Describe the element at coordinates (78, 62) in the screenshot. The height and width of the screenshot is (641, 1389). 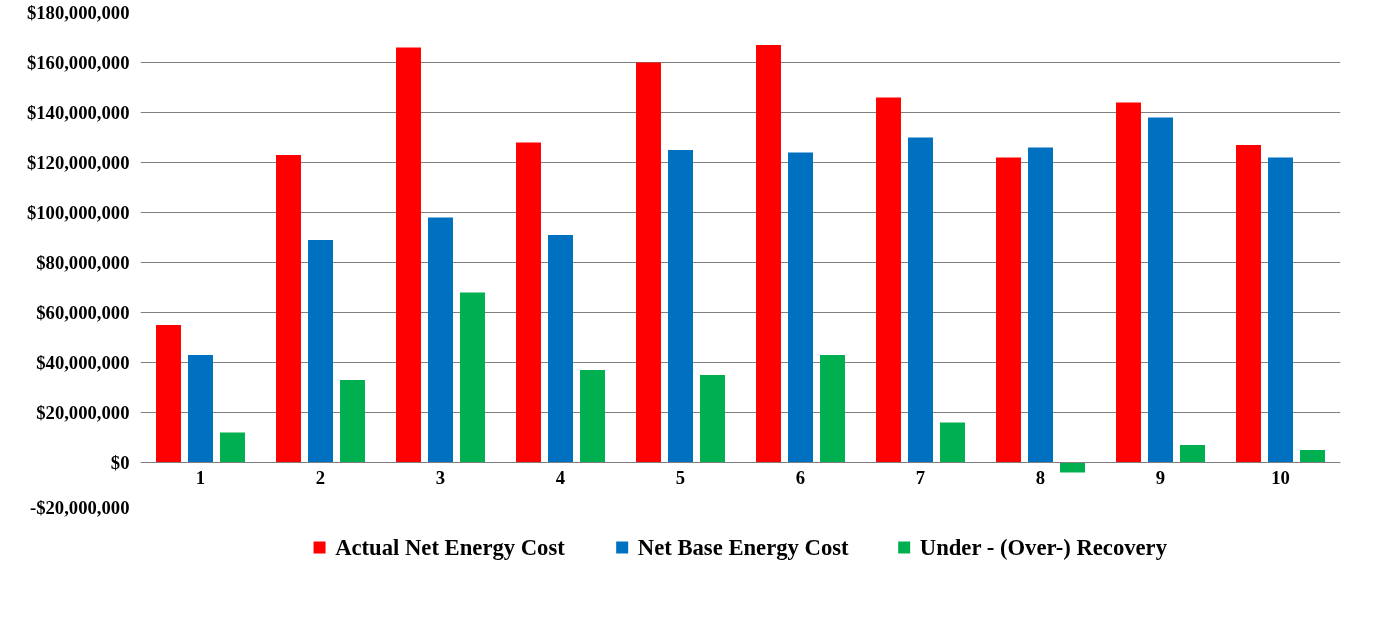
I see `y-tick-label: $160,000,000` at that location.